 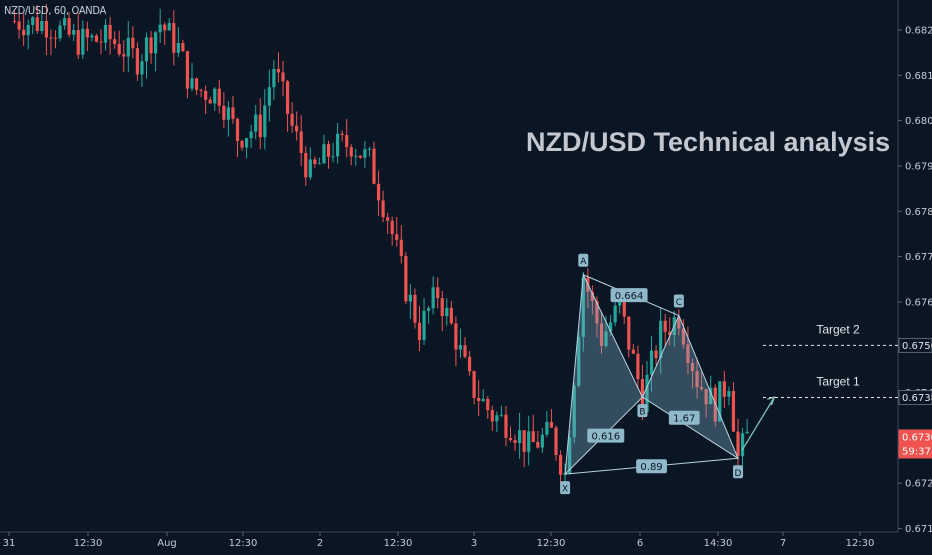 I want to click on price-label-text: 0.67504, so click(x=917, y=346).